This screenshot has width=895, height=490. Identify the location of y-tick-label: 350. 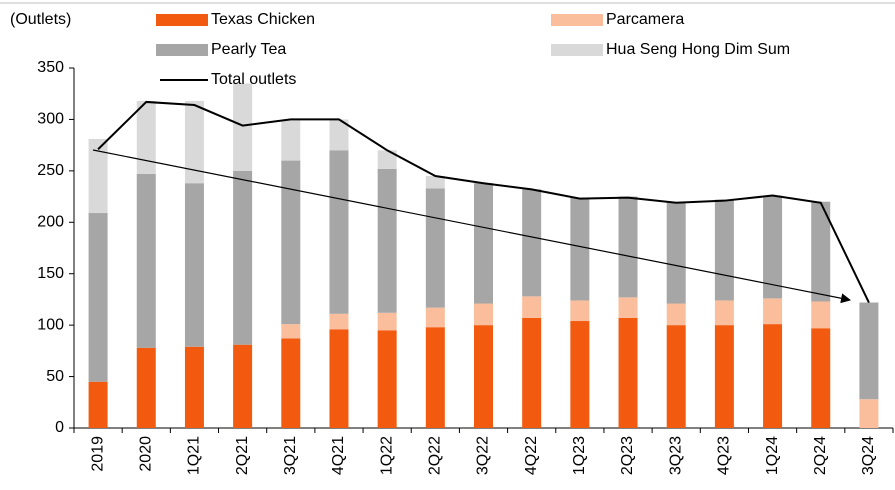
(50, 67).